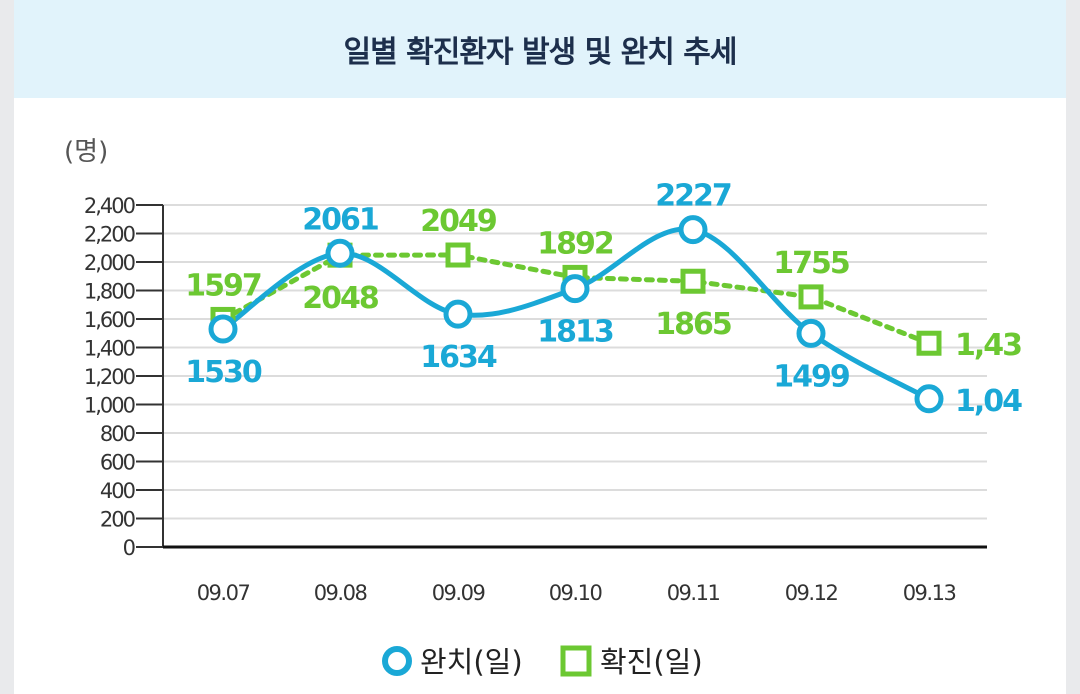  What do you see at coordinates (576, 661) in the screenshot?
I see `legend-square-icon` at bounding box center [576, 661].